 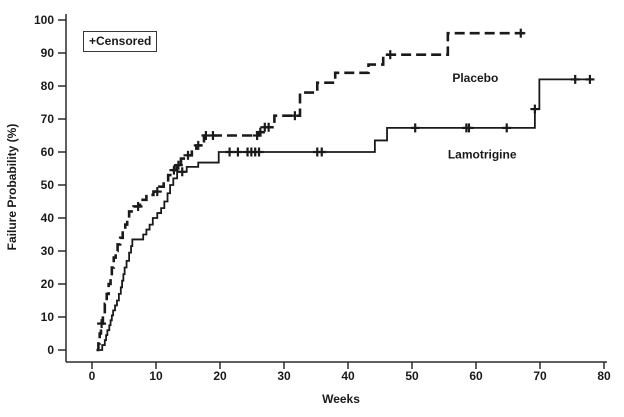 What do you see at coordinates (220, 376) in the screenshot?
I see `x-tick-label: 20` at bounding box center [220, 376].